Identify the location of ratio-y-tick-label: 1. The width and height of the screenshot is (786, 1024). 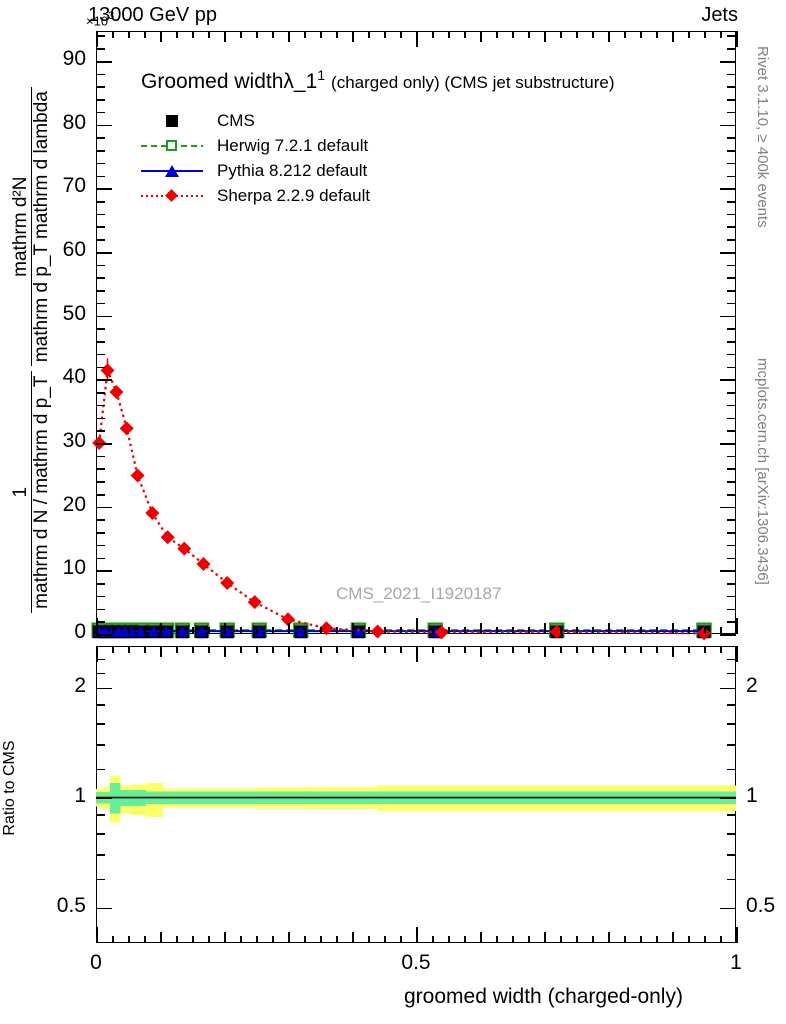
(80, 795).